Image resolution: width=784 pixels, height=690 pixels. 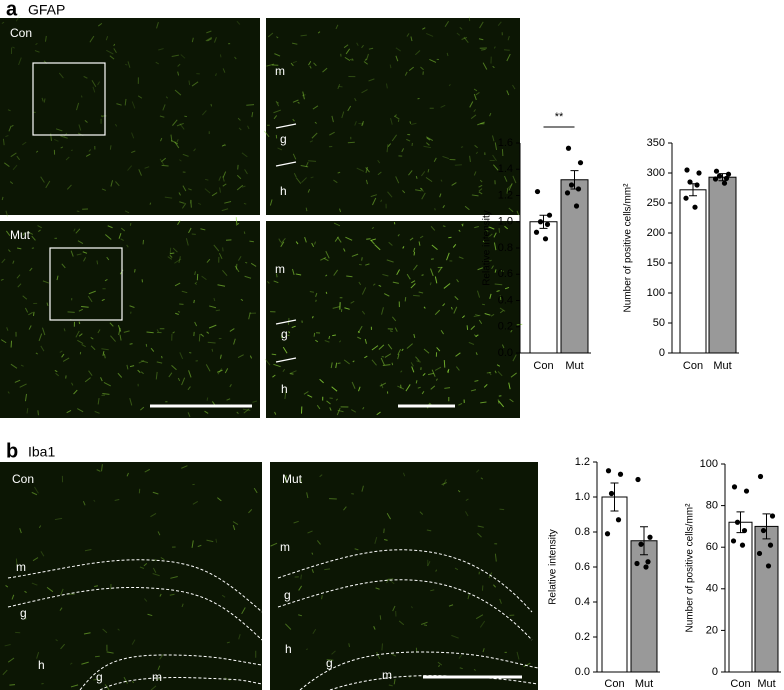 I want to click on error-bar, so click(x=766, y=526).